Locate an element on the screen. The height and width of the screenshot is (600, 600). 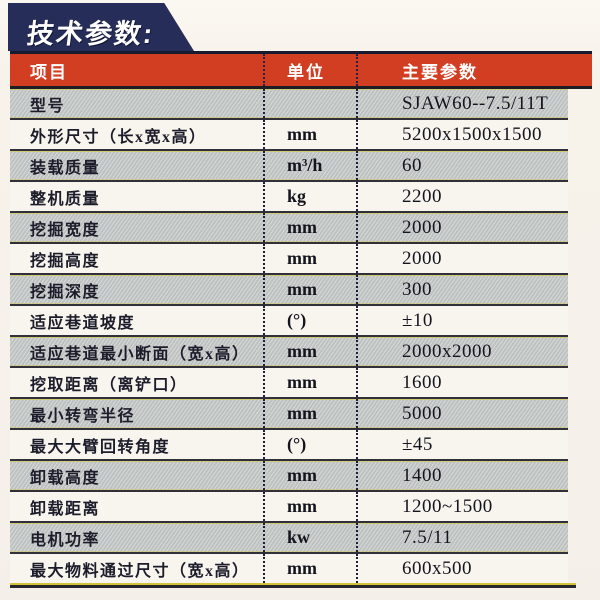
table-bottom-border is located at coordinates (293, 585).